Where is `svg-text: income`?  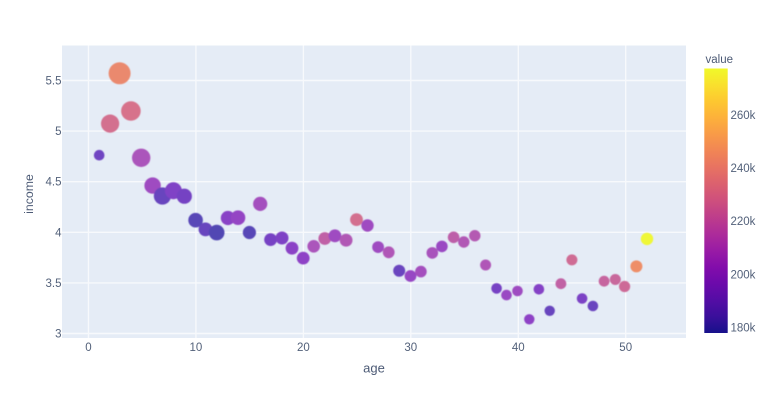 svg-text: income is located at coordinates (29, 194).